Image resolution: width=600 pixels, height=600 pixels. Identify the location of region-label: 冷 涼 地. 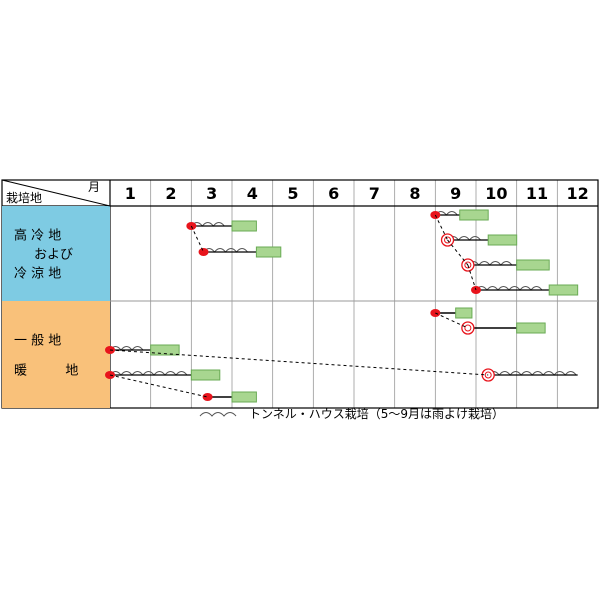
(37, 274).